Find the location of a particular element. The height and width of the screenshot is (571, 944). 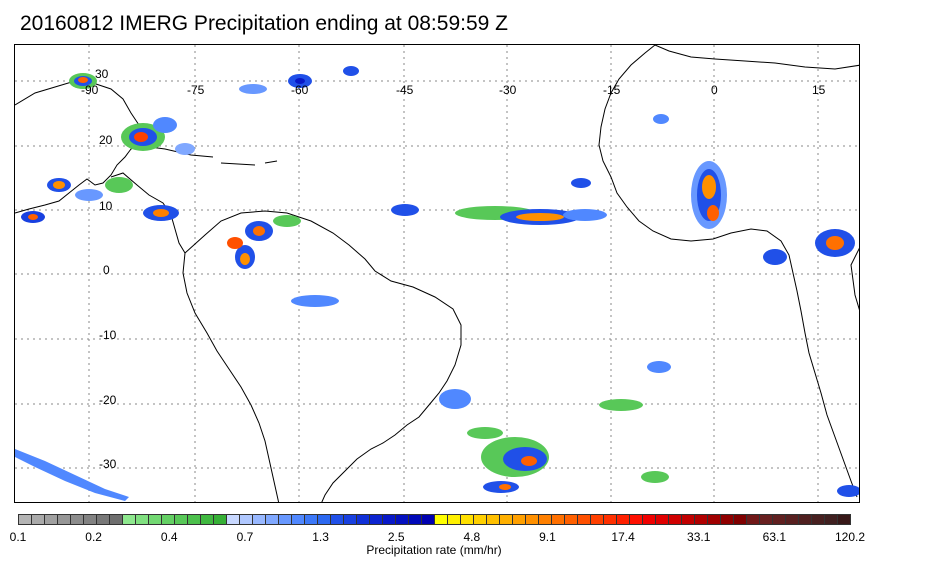

colorbar-tick-label: 2.5 is located at coordinates (396, 537).